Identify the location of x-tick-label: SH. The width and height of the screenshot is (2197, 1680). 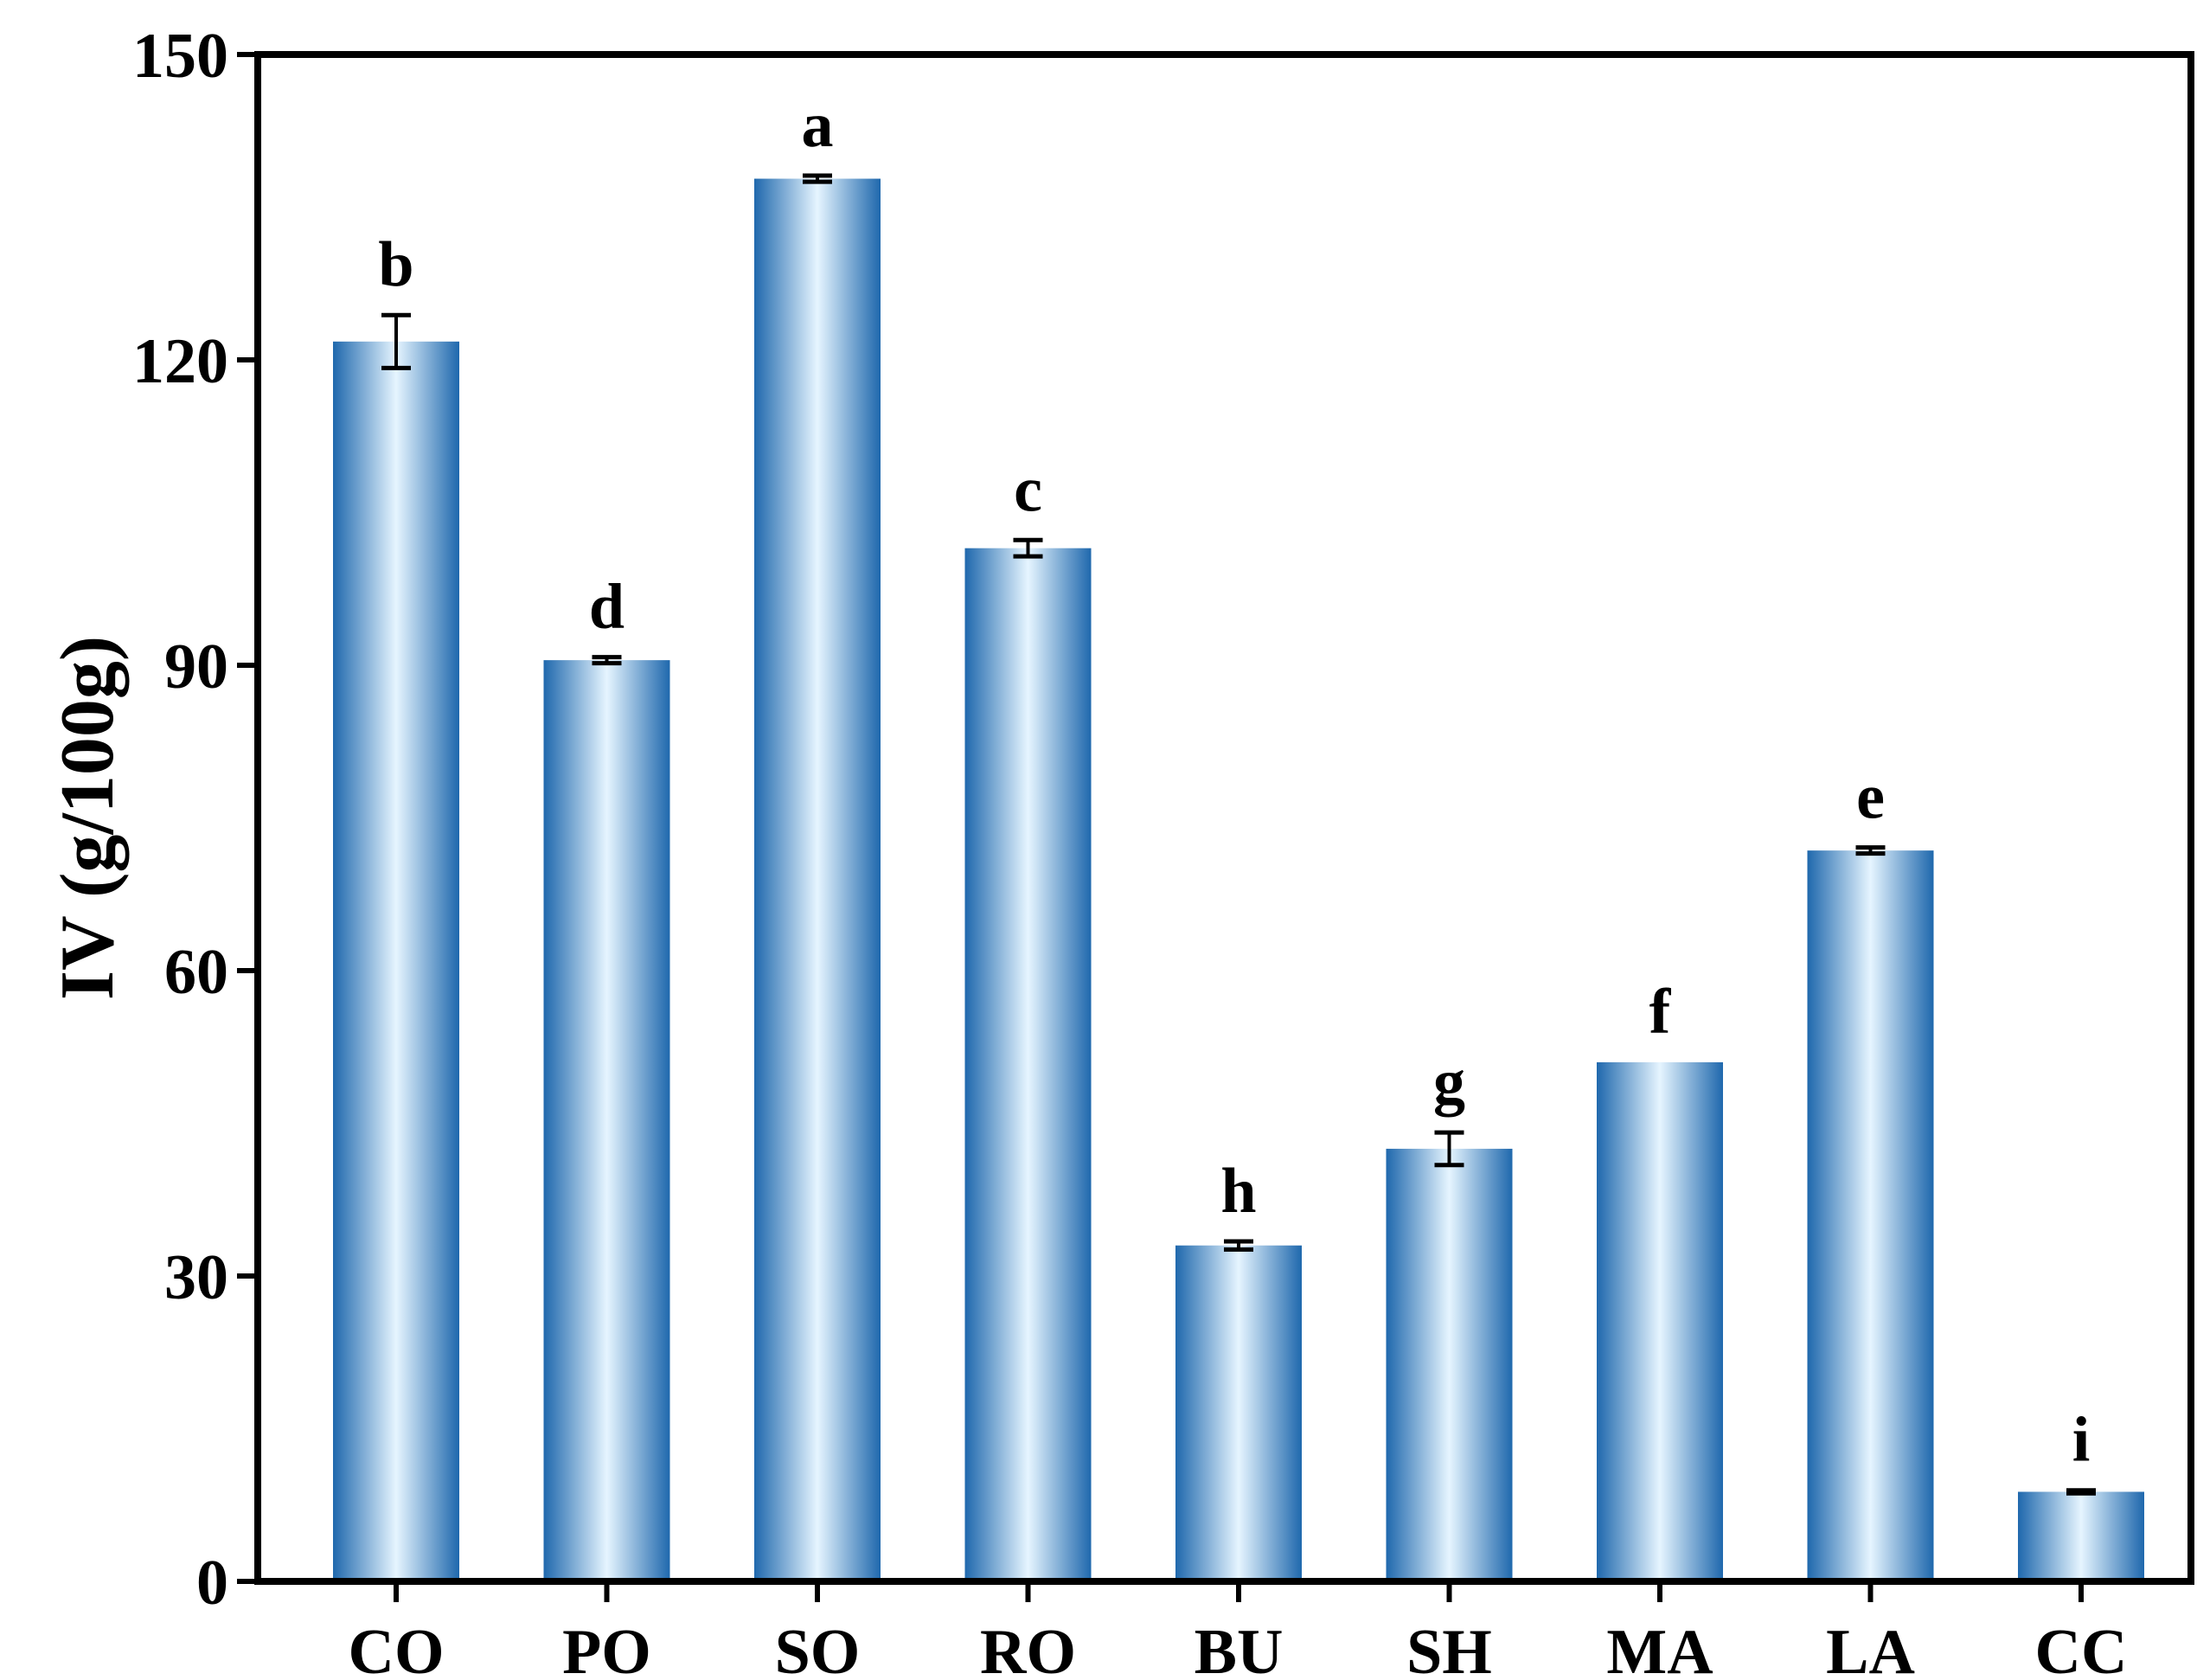
(1449, 1648).